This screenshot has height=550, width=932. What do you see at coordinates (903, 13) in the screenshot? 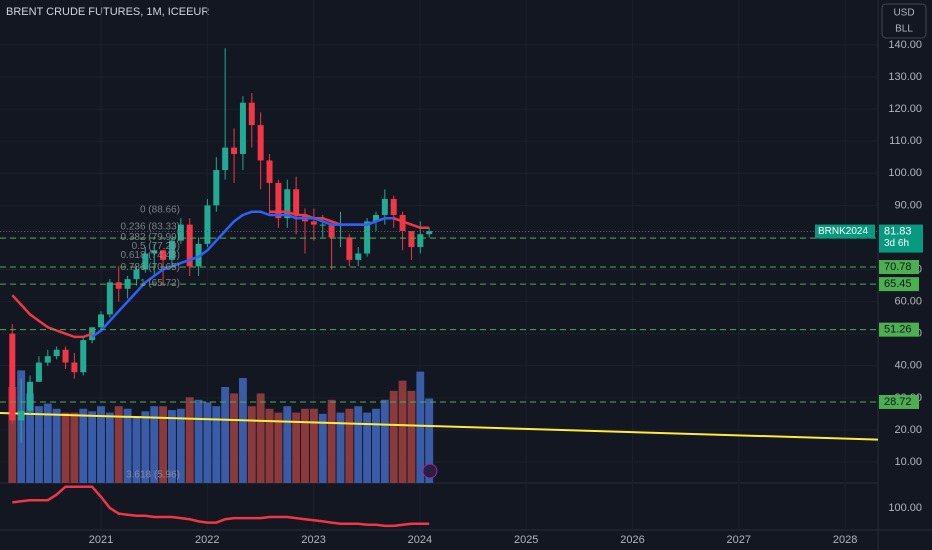
I see `currency: USD` at bounding box center [903, 13].